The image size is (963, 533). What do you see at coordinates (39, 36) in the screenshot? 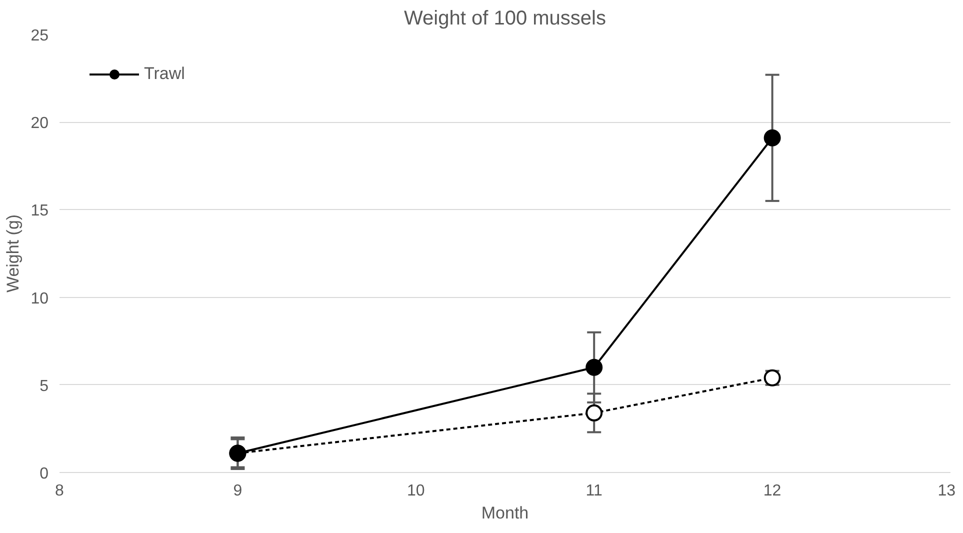
I see `y-tick-label: 25` at bounding box center [39, 36].